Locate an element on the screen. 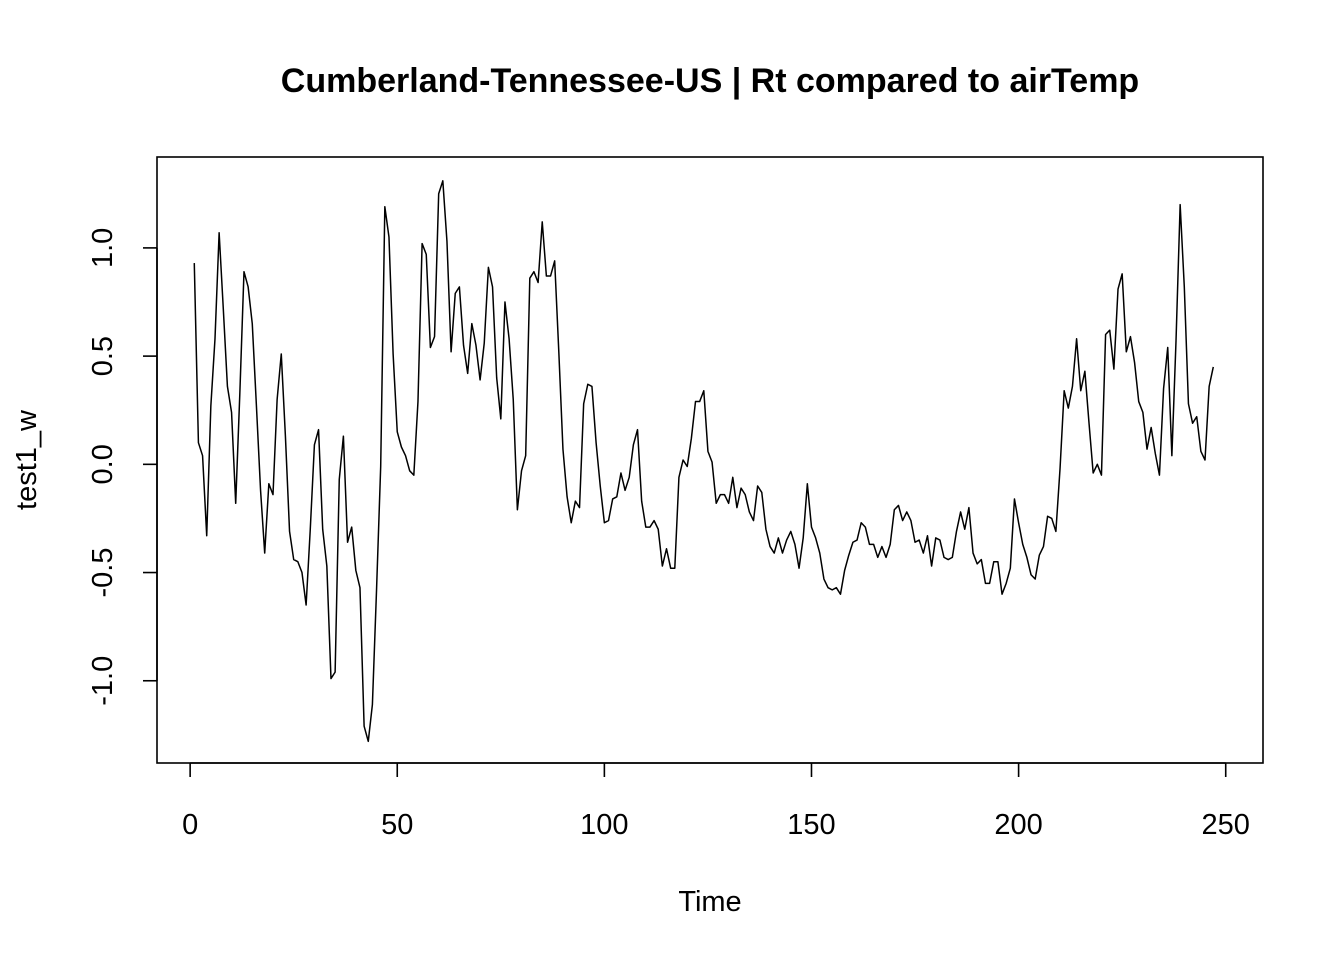 This screenshot has height=960, width=1344. y-axis-label: test1_w is located at coordinates (27, 459).